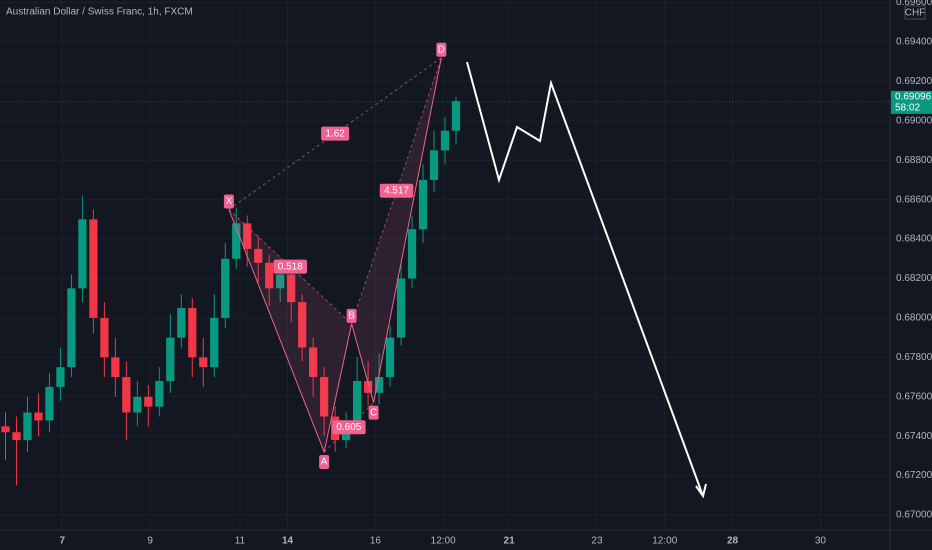  Describe the element at coordinates (62, 541) in the screenshot. I see `x-tick-label: 7` at that location.